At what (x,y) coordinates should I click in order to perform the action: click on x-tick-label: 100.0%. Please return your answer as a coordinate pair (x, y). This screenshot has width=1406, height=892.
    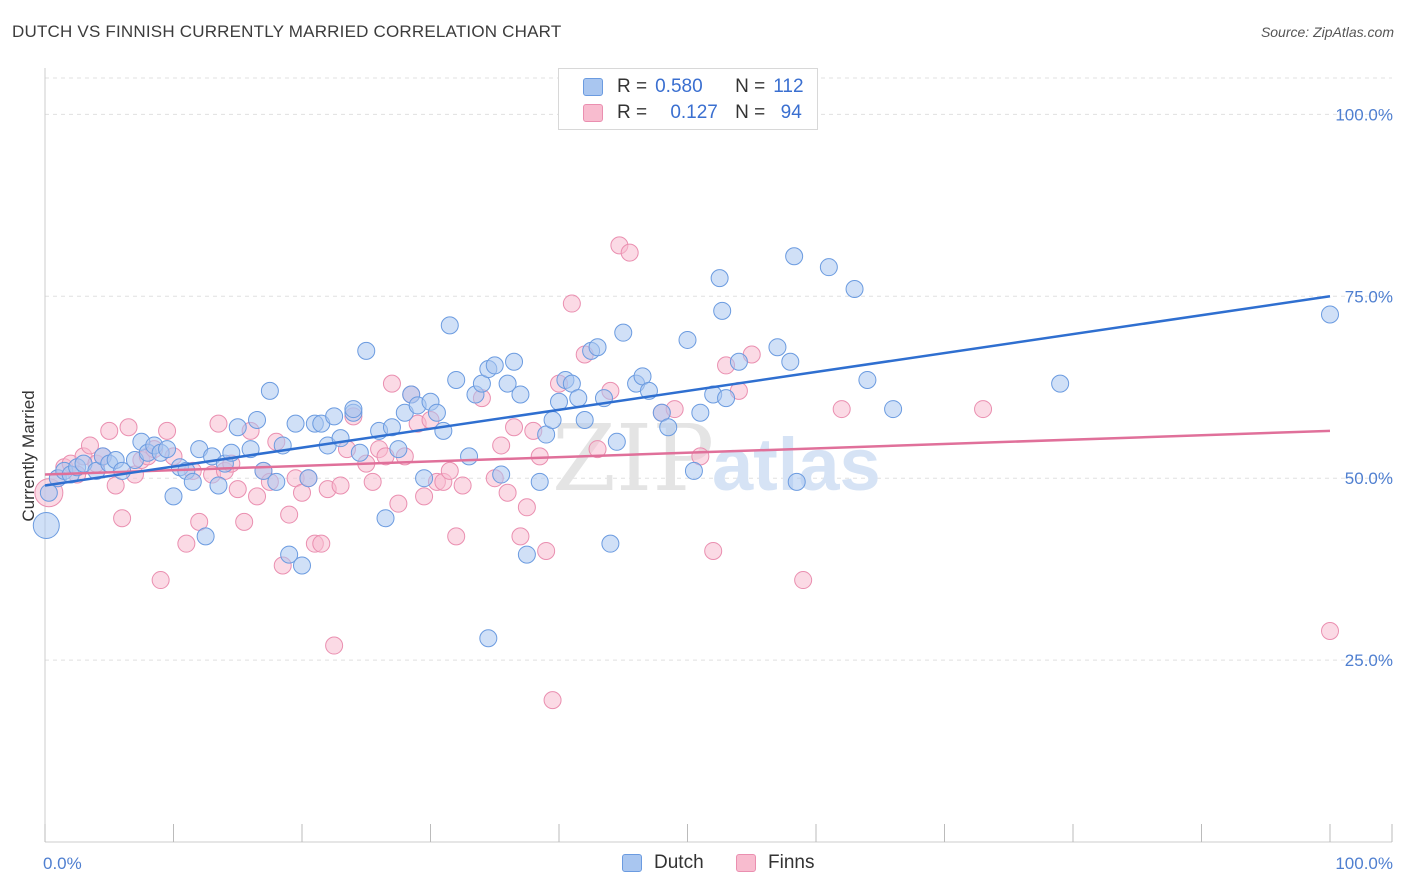
    Looking at the image, I should click on (1364, 863).